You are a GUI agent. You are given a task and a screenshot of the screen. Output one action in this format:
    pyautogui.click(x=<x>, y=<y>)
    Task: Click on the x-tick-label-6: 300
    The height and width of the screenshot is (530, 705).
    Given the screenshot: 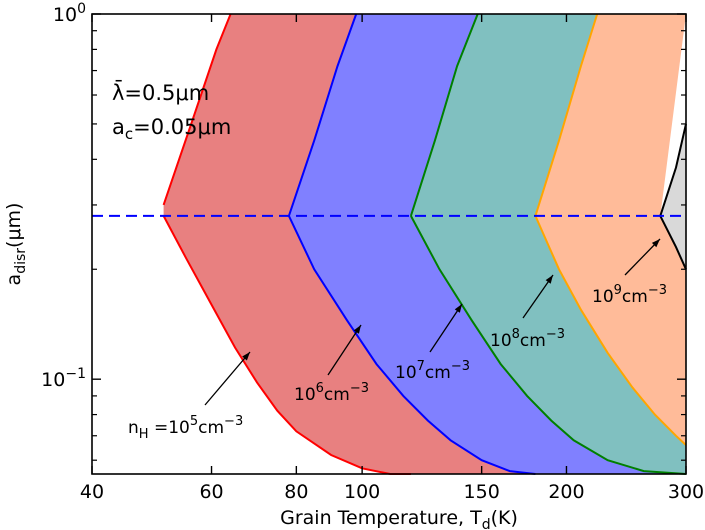 What is the action you would take?
    pyautogui.click(x=686, y=492)
    